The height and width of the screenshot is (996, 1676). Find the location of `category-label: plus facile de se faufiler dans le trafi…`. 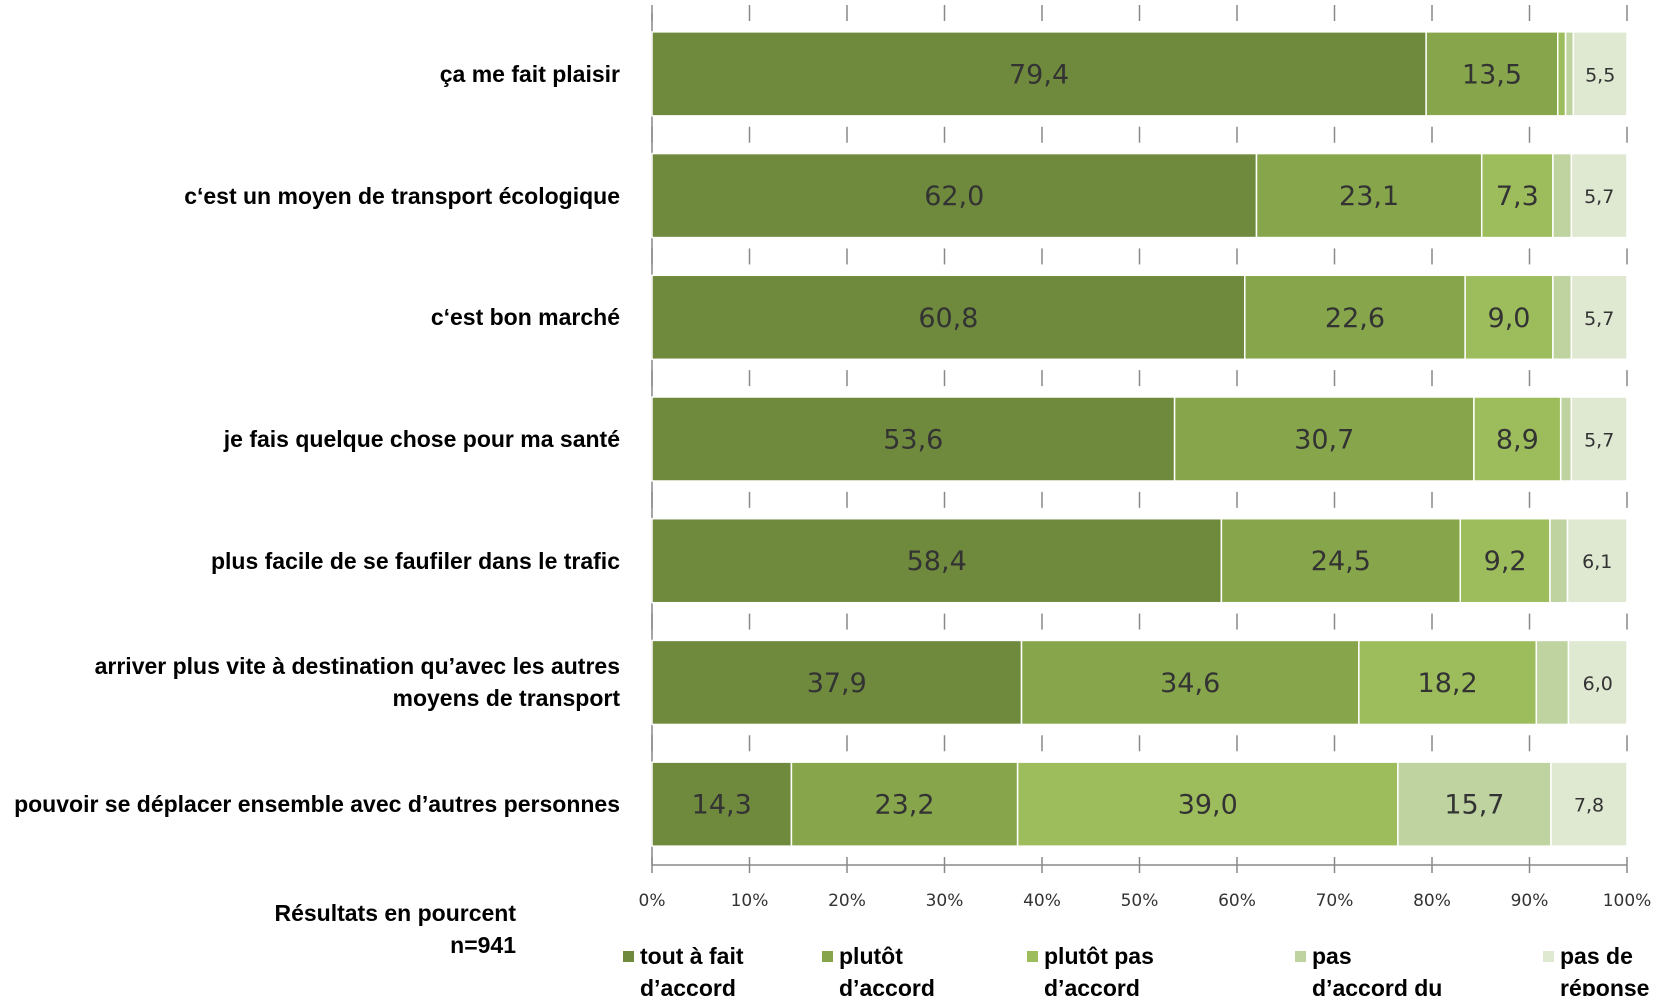

category-label: plus facile de se faufiler dans le trafi… is located at coordinates (415, 560).